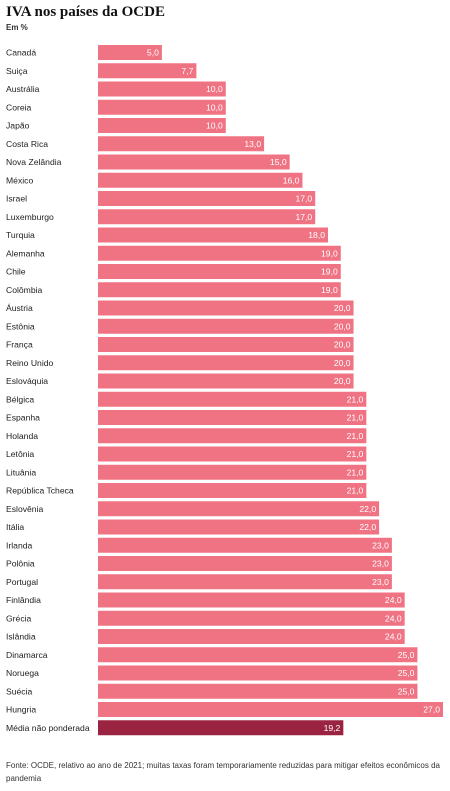  I want to click on category-label: Canadá, so click(21, 53).